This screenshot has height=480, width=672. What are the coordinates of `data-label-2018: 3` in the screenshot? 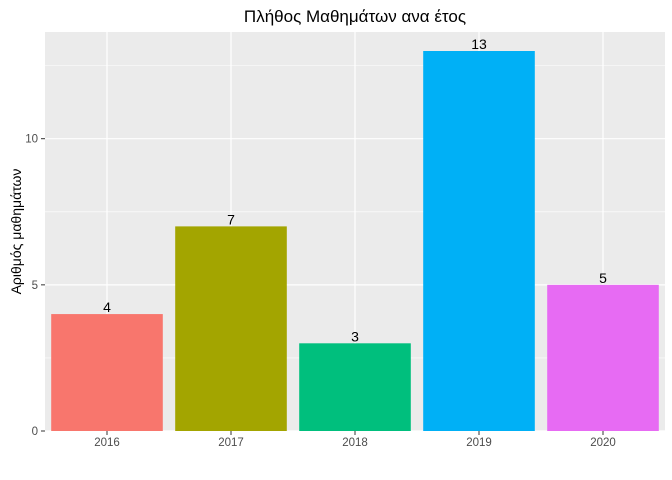 It's located at (355, 336).